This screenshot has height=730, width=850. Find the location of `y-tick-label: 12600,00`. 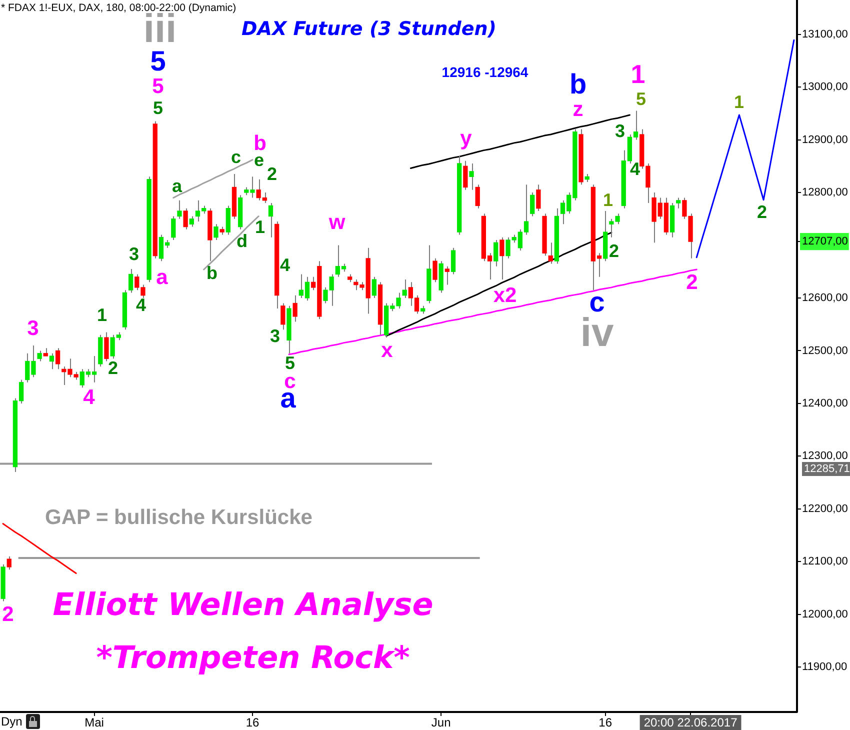

y-tick-label: 12600,00 is located at coordinates (825, 298).